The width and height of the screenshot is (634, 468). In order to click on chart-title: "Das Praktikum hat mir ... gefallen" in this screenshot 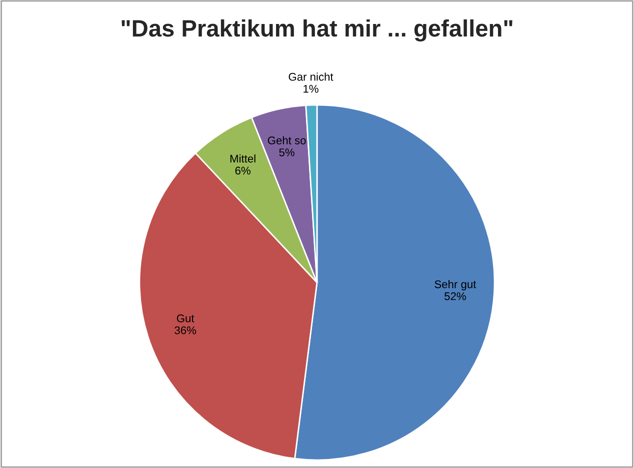, I will do `click(317, 30)`.